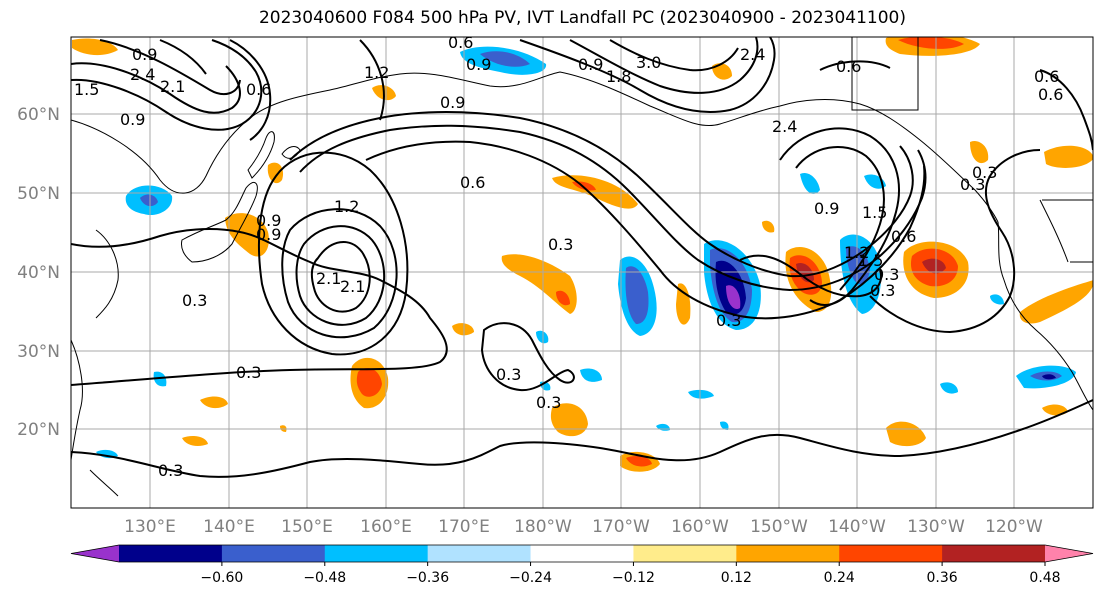 The image size is (1105, 601). What do you see at coordinates (95, 553) in the screenshot?
I see `colorbar-extend-min` at bounding box center [95, 553].